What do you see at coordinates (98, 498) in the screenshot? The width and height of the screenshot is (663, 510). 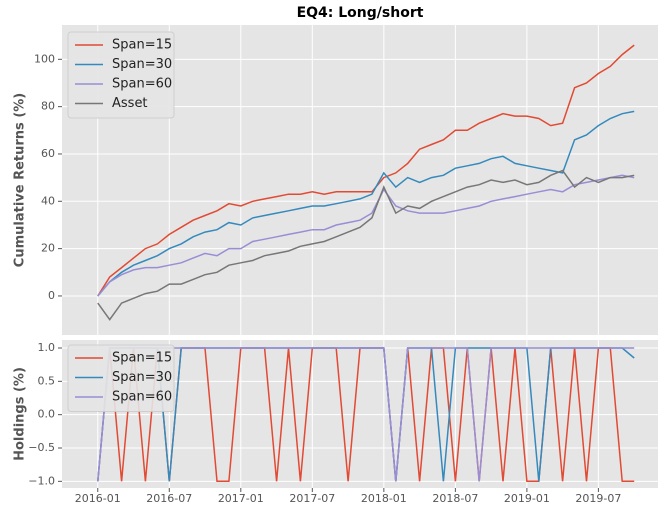 I see `x-tick-label: 2016-01` at bounding box center [98, 498].